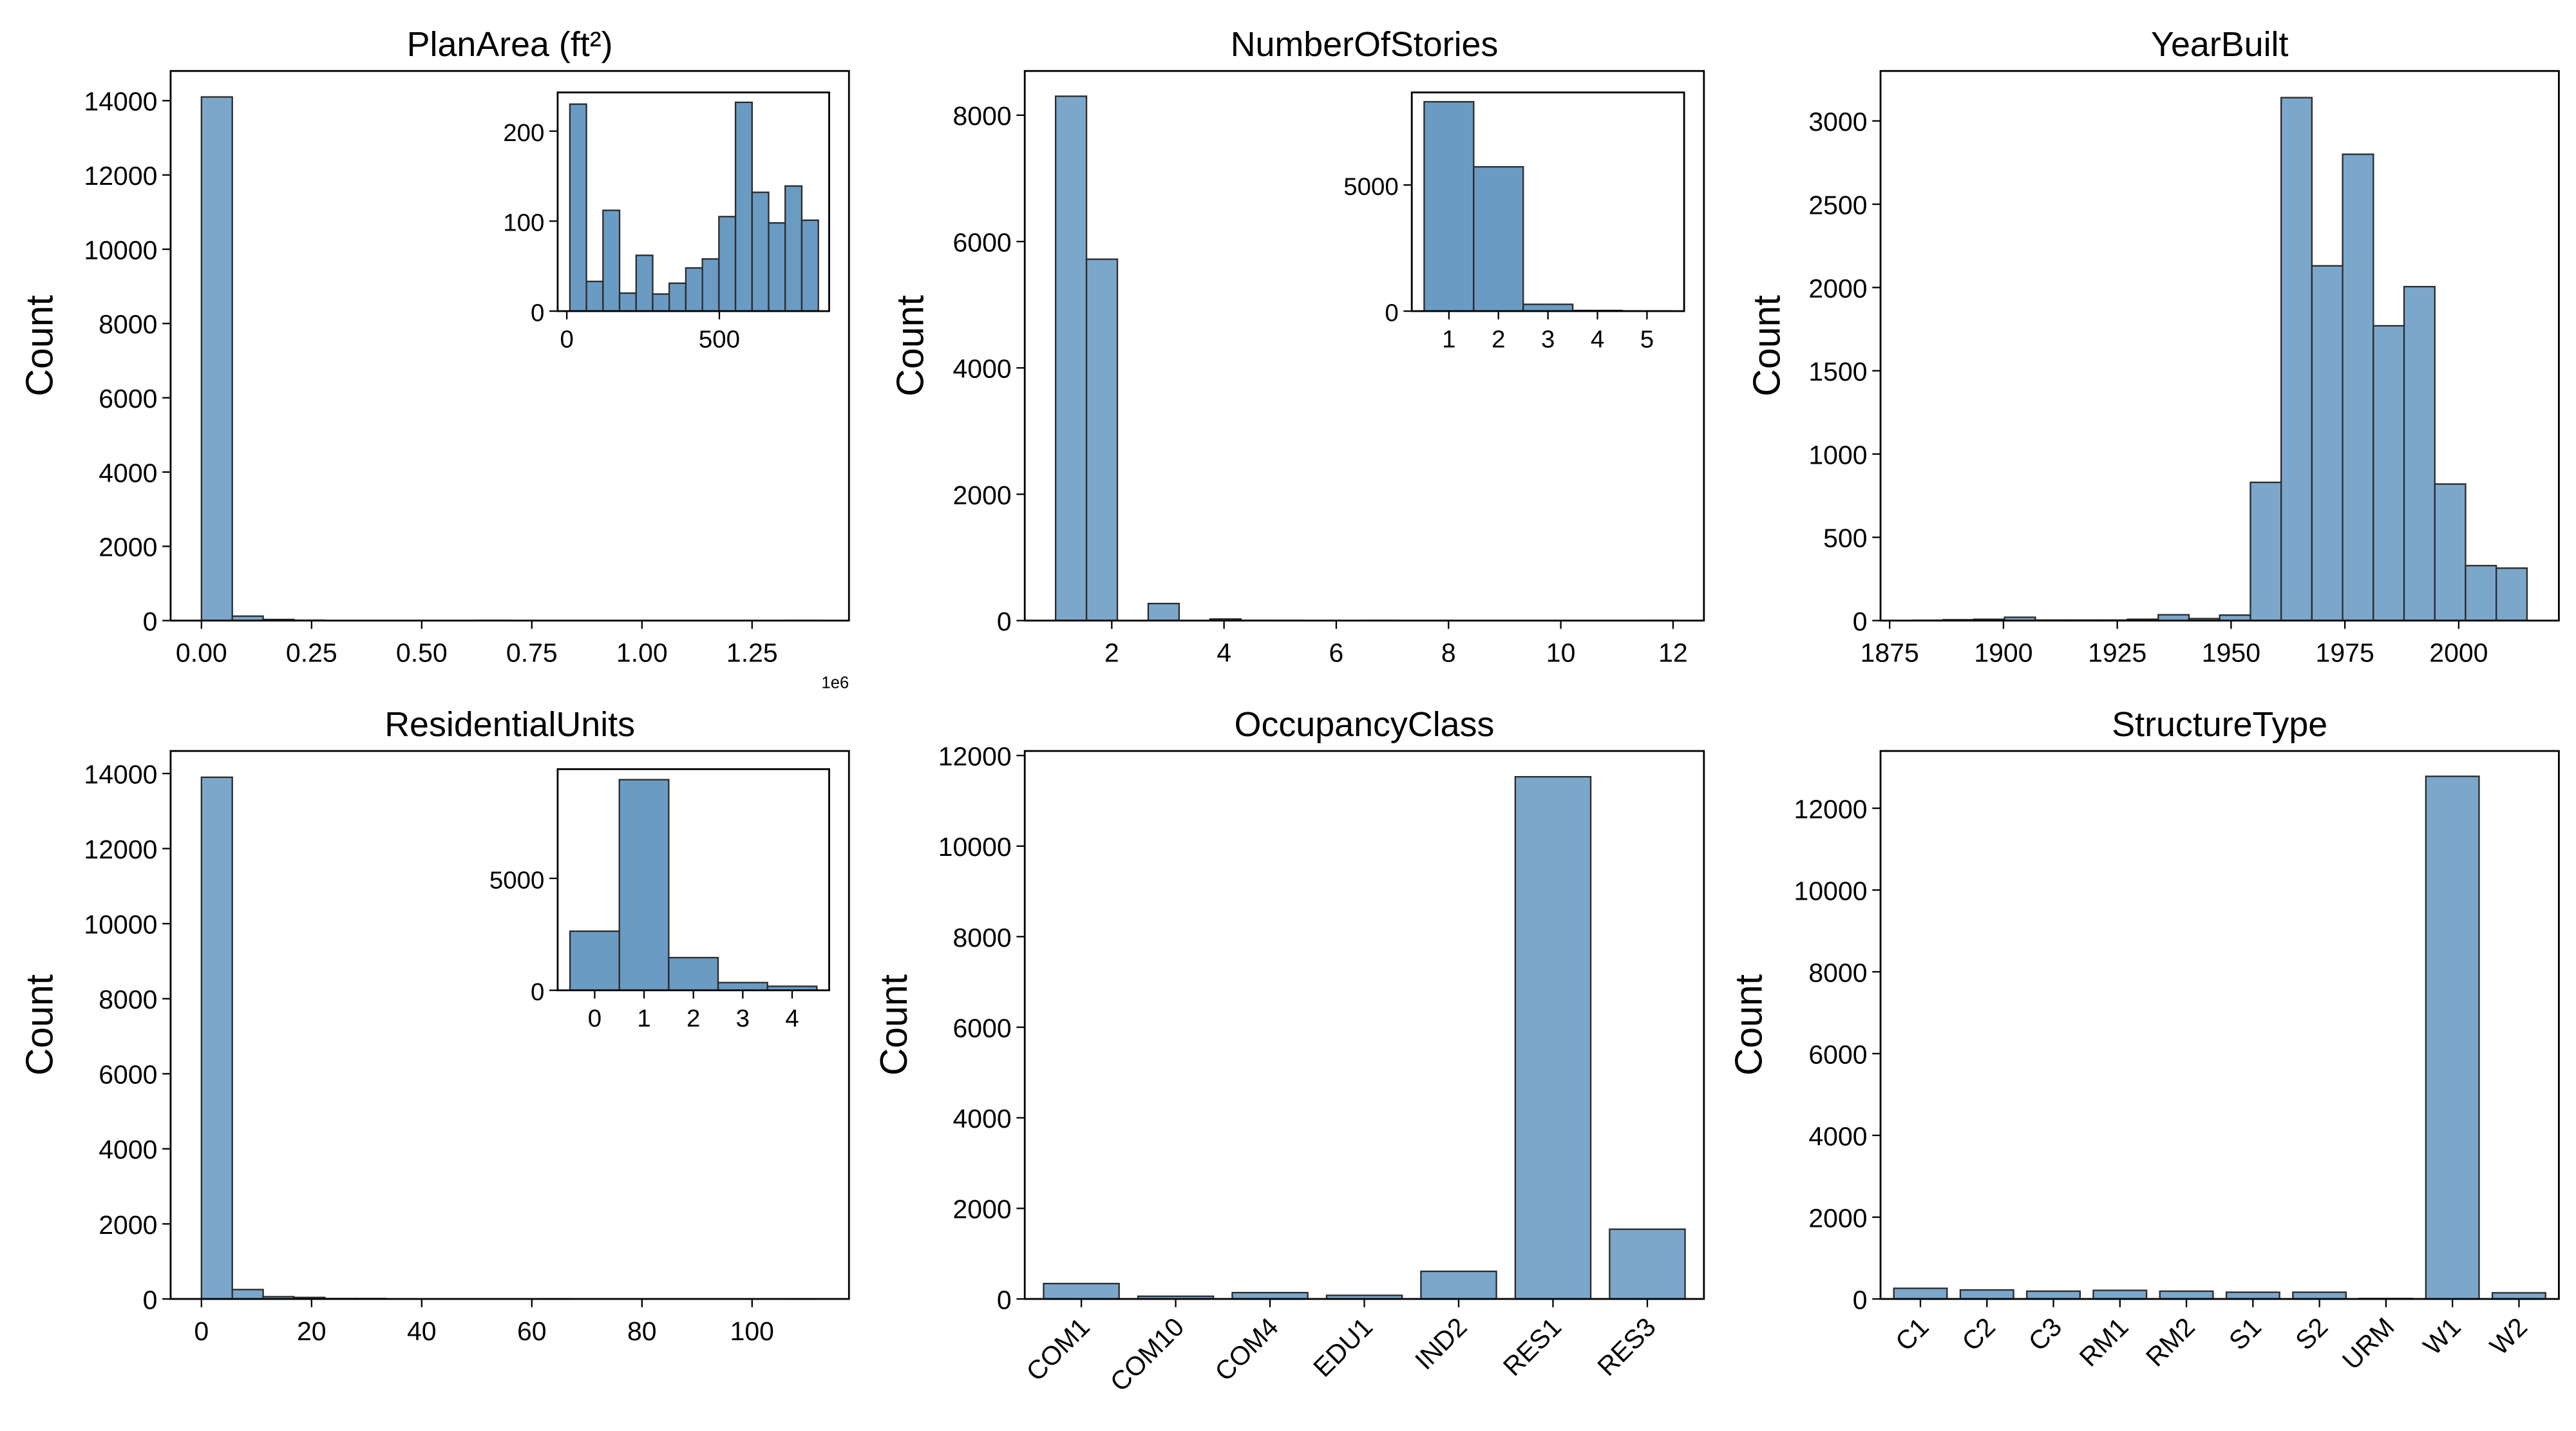 This screenshot has height=1431, width=2576. I want to click on subplot-title: NumberOfStories, so click(1365, 44).